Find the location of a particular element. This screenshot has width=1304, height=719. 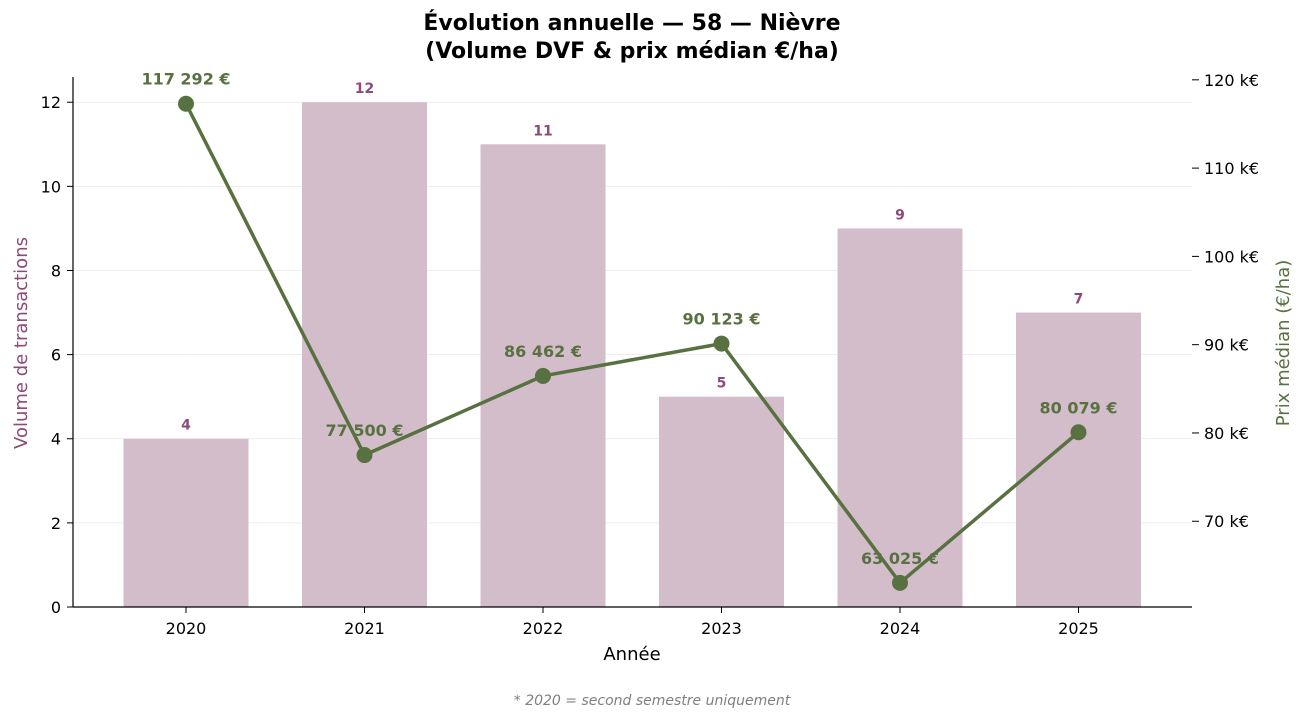

price-value-label: 86 462 € is located at coordinates (543, 351).